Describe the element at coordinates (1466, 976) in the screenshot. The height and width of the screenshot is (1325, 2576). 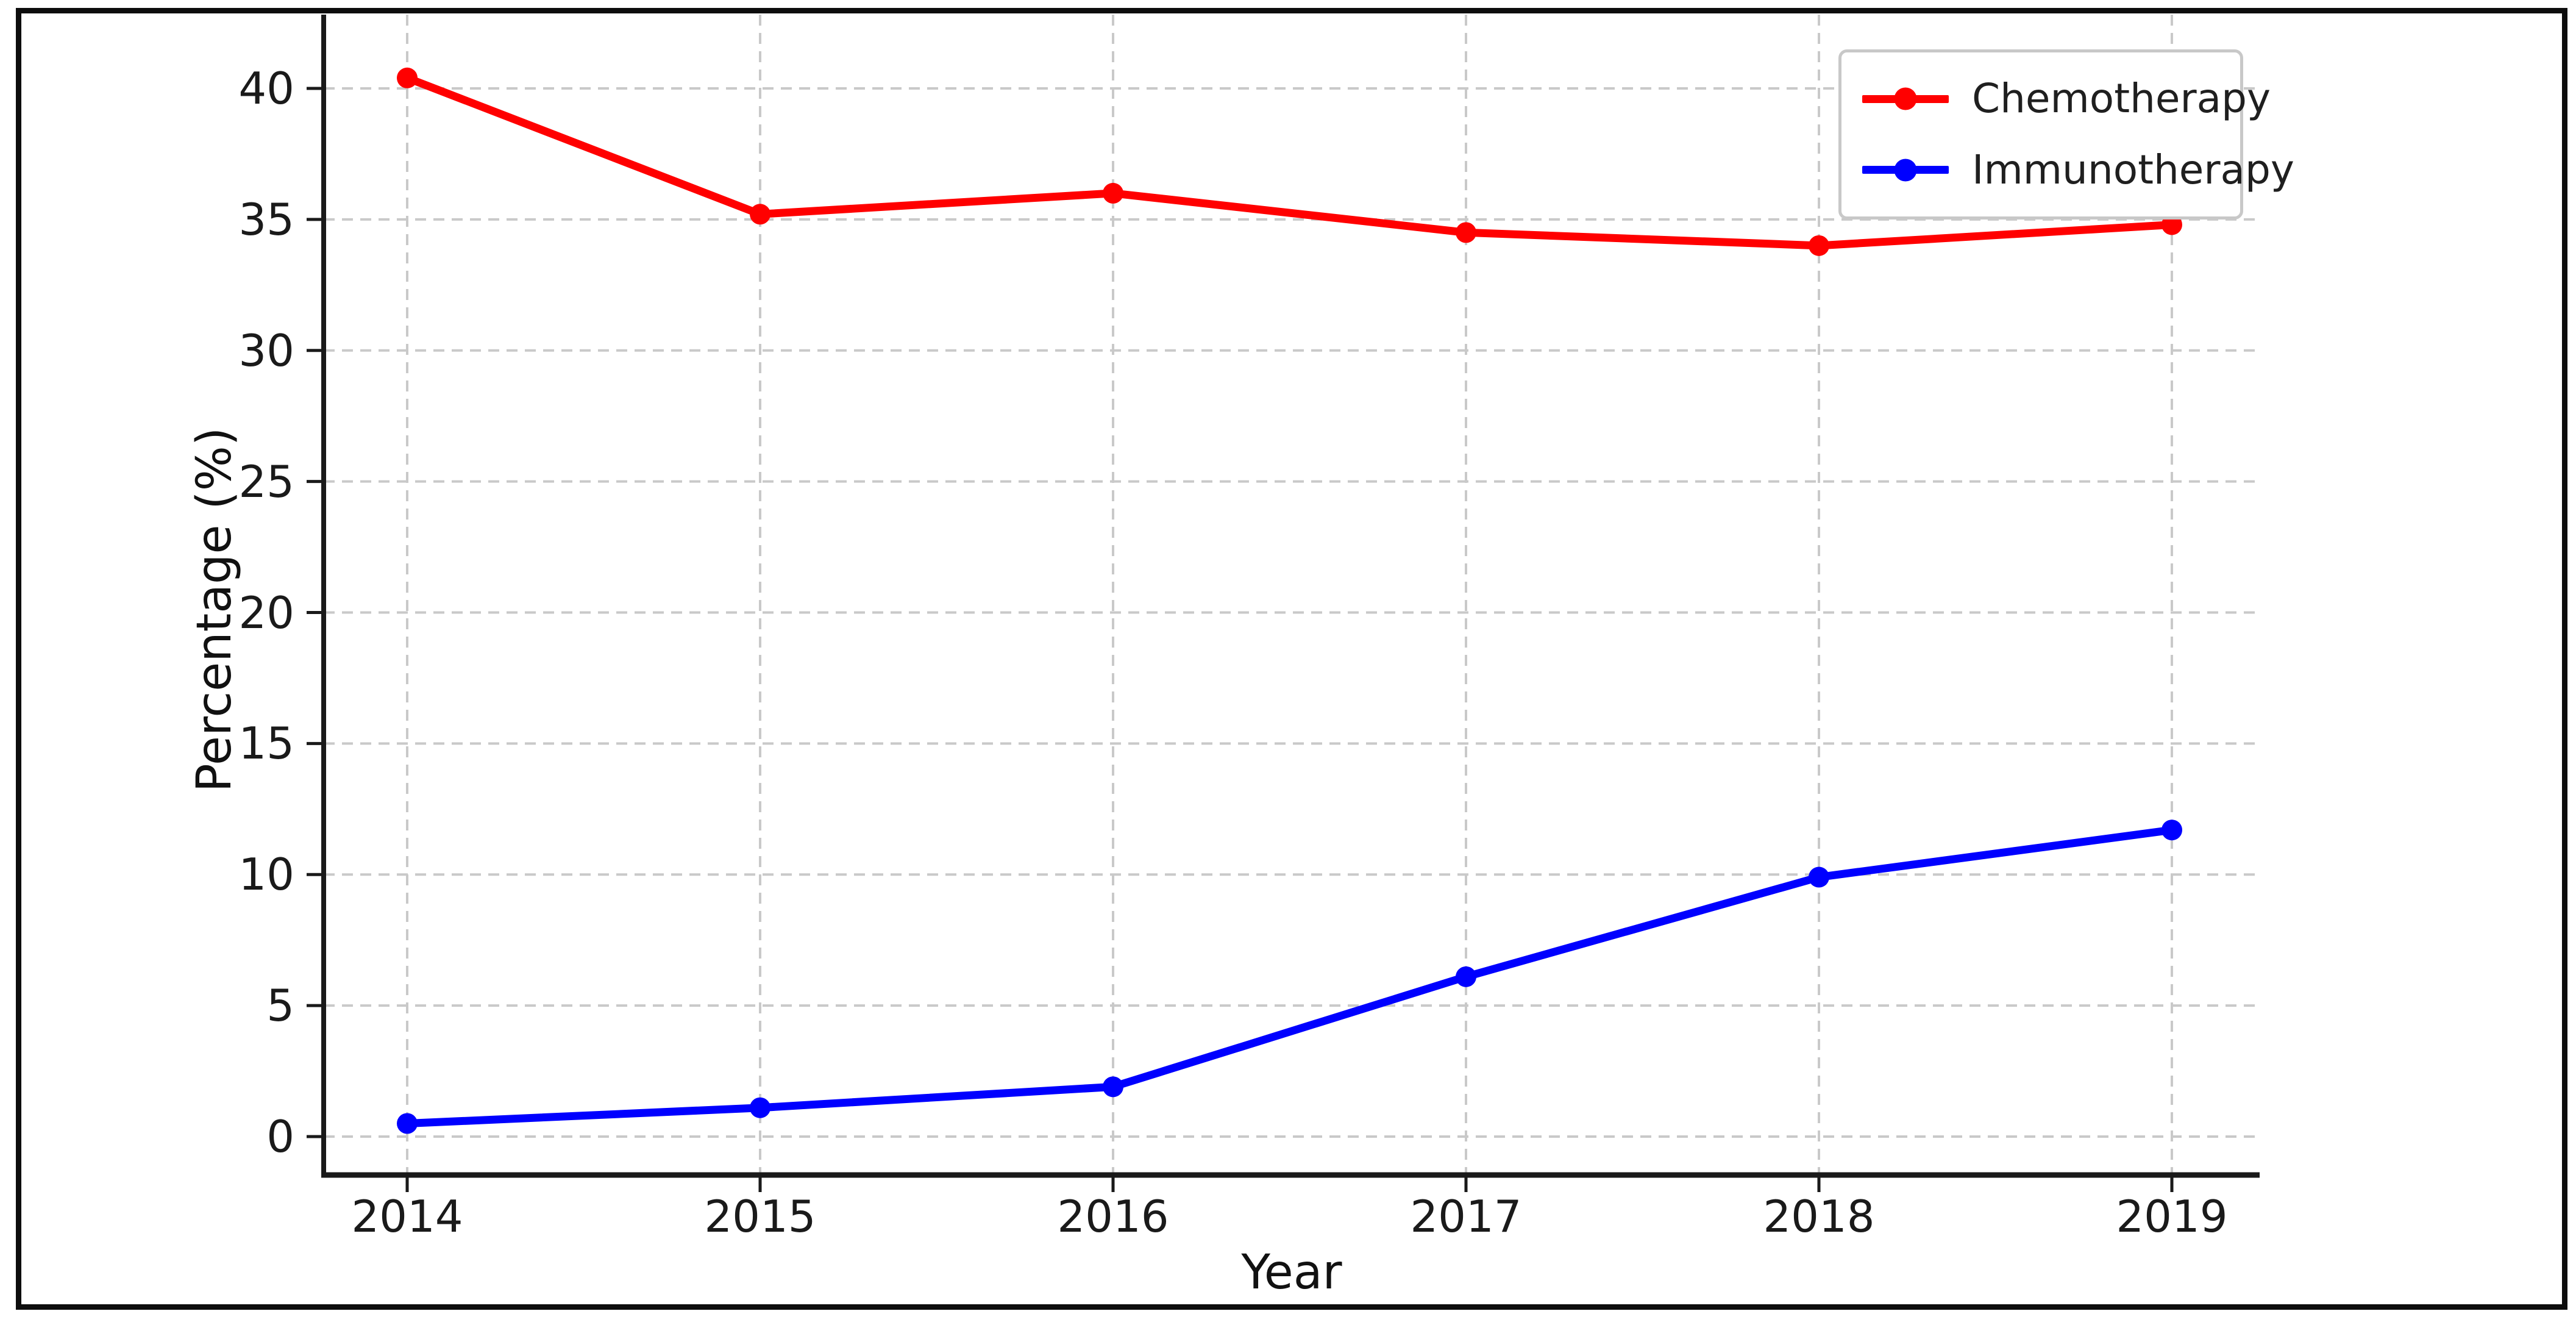
I see `data-point-immunotherapy-2017` at that location.